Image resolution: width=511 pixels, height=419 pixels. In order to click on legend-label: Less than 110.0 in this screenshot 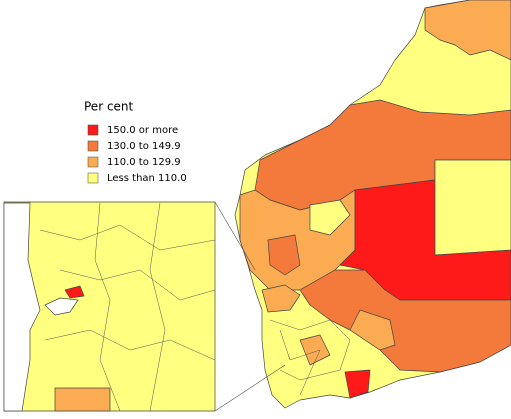, I will do `click(147, 178)`.